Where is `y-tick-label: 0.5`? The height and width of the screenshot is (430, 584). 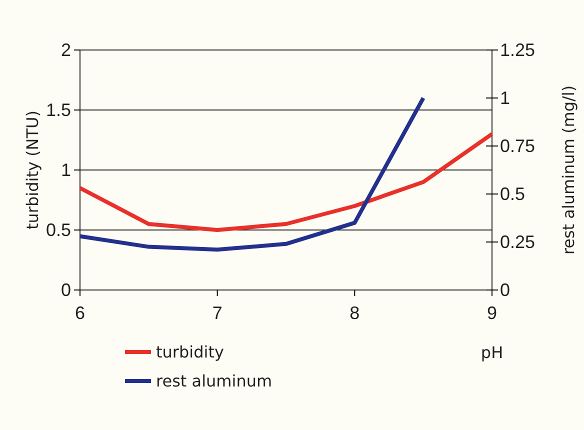
y-tick-label: 0.5 is located at coordinates (58, 230).